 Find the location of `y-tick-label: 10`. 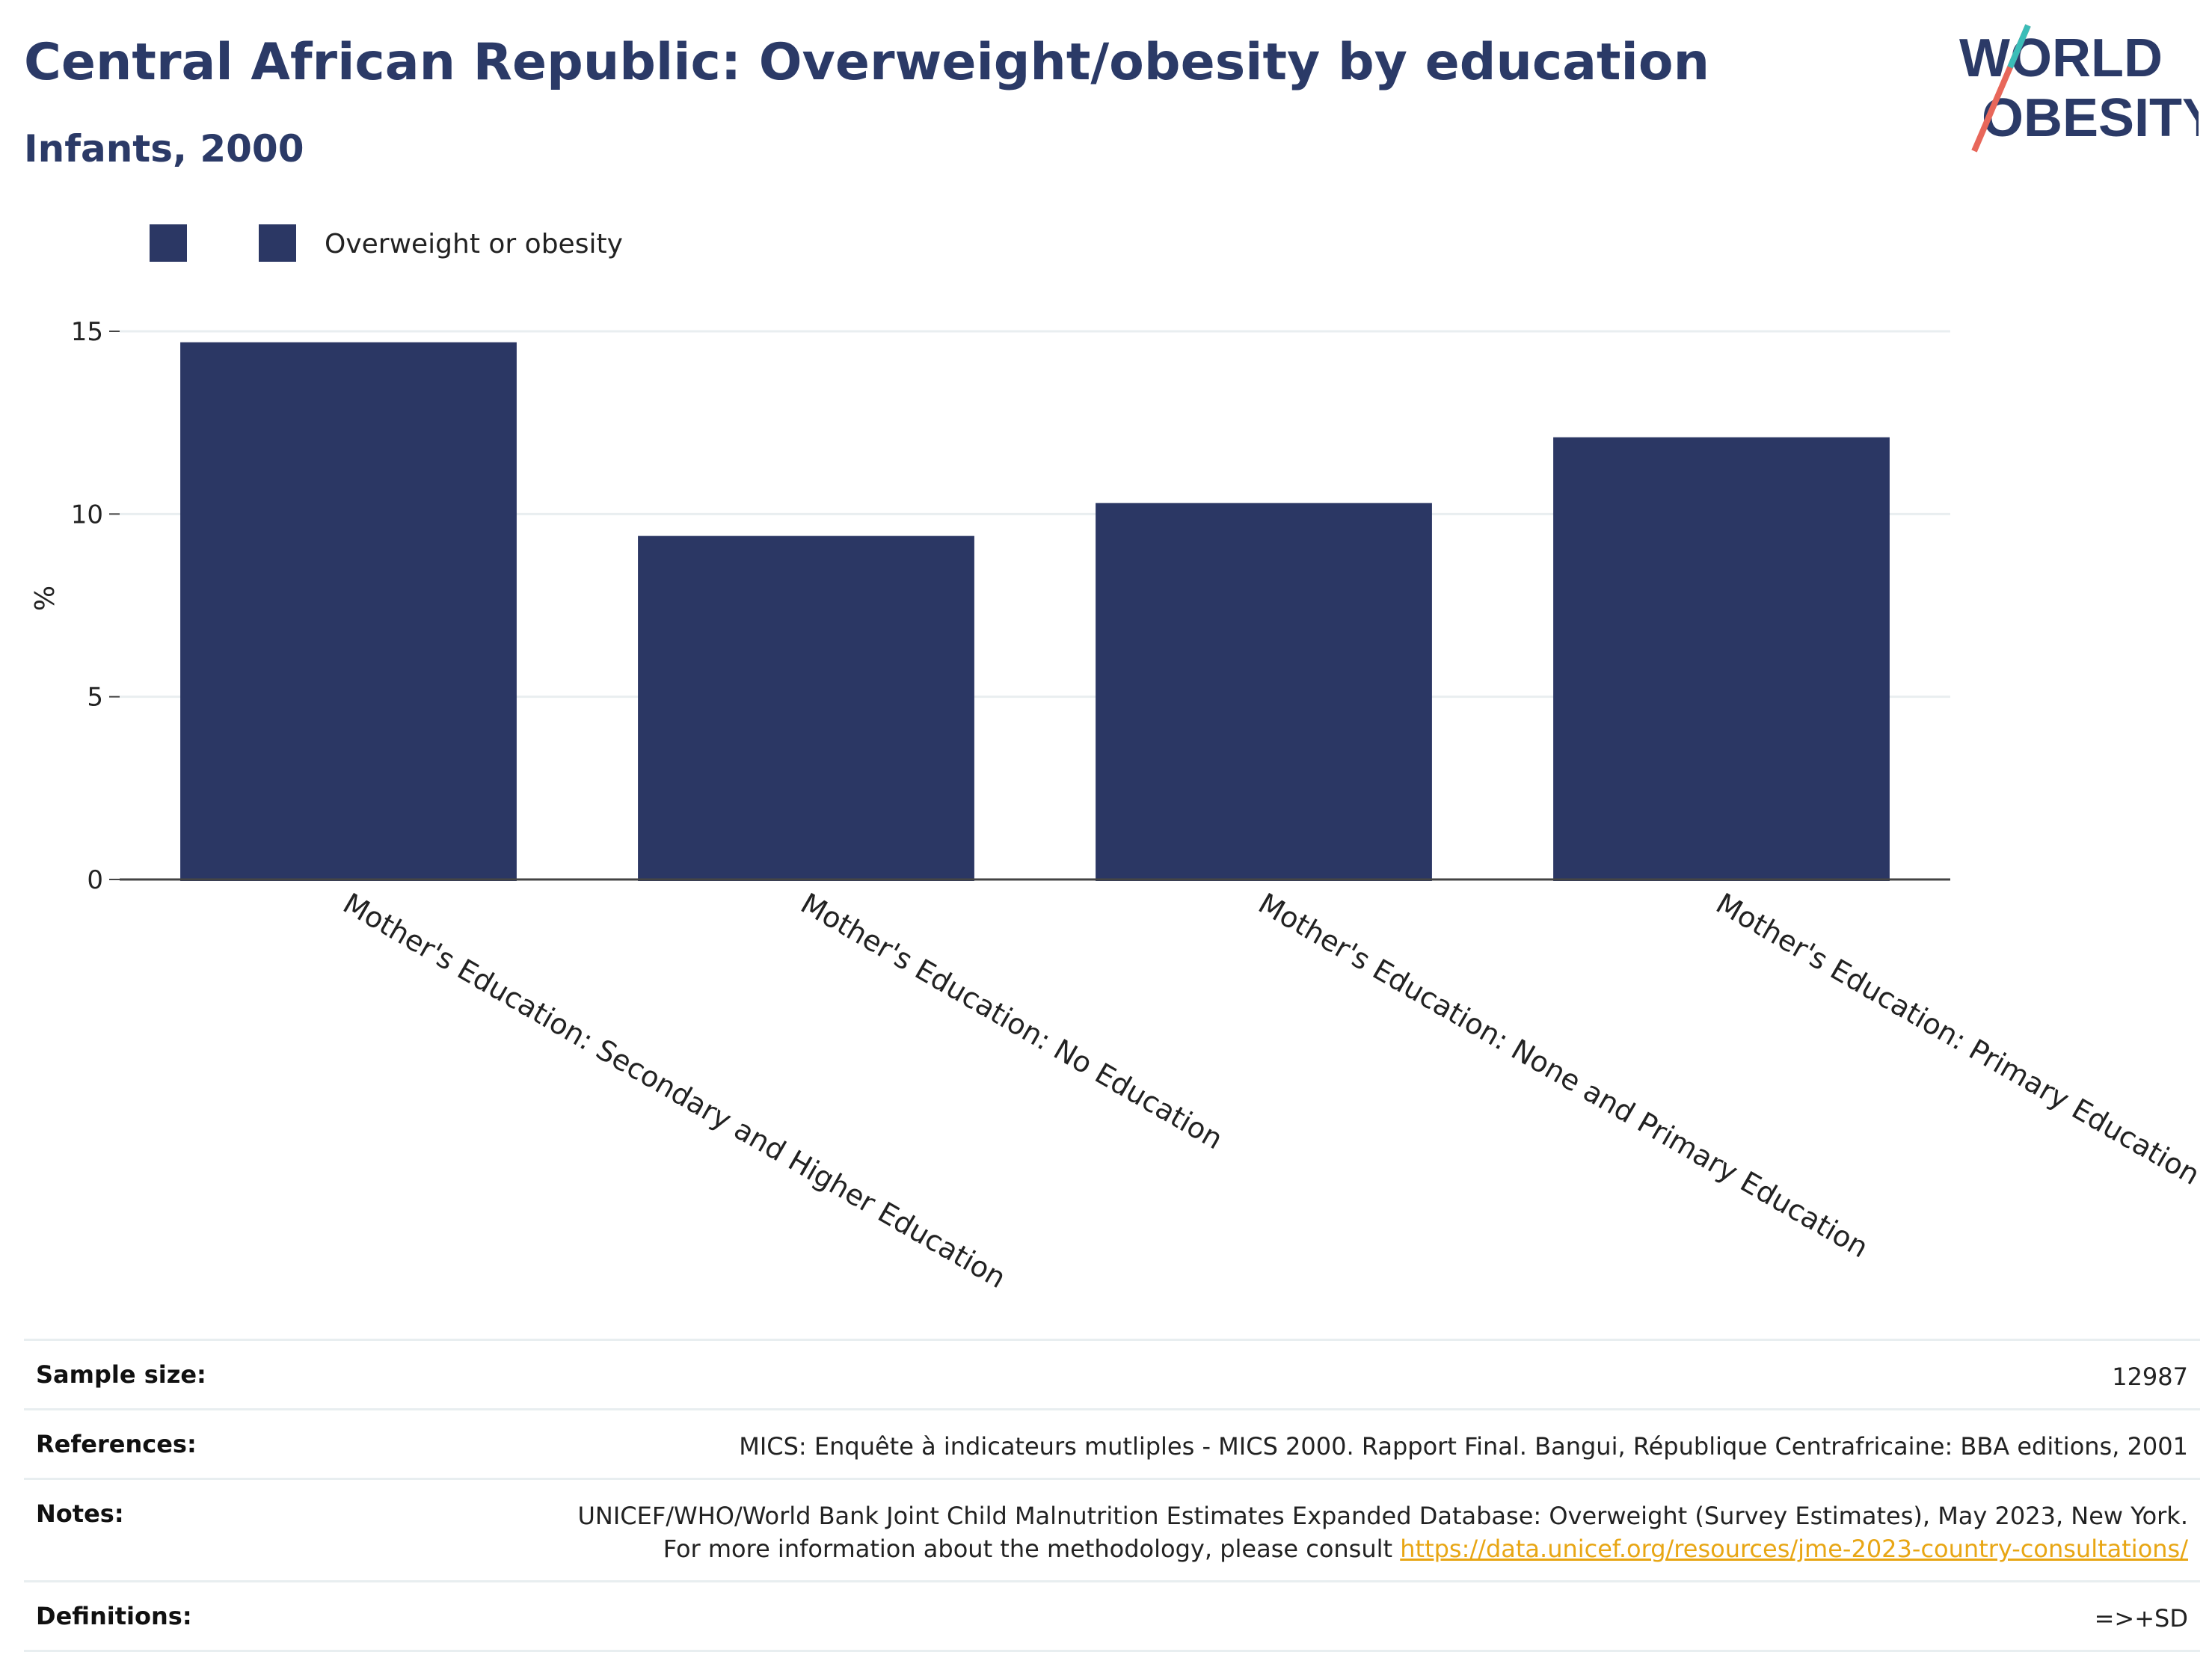

y-tick-label: 10 is located at coordinates (87, 514).